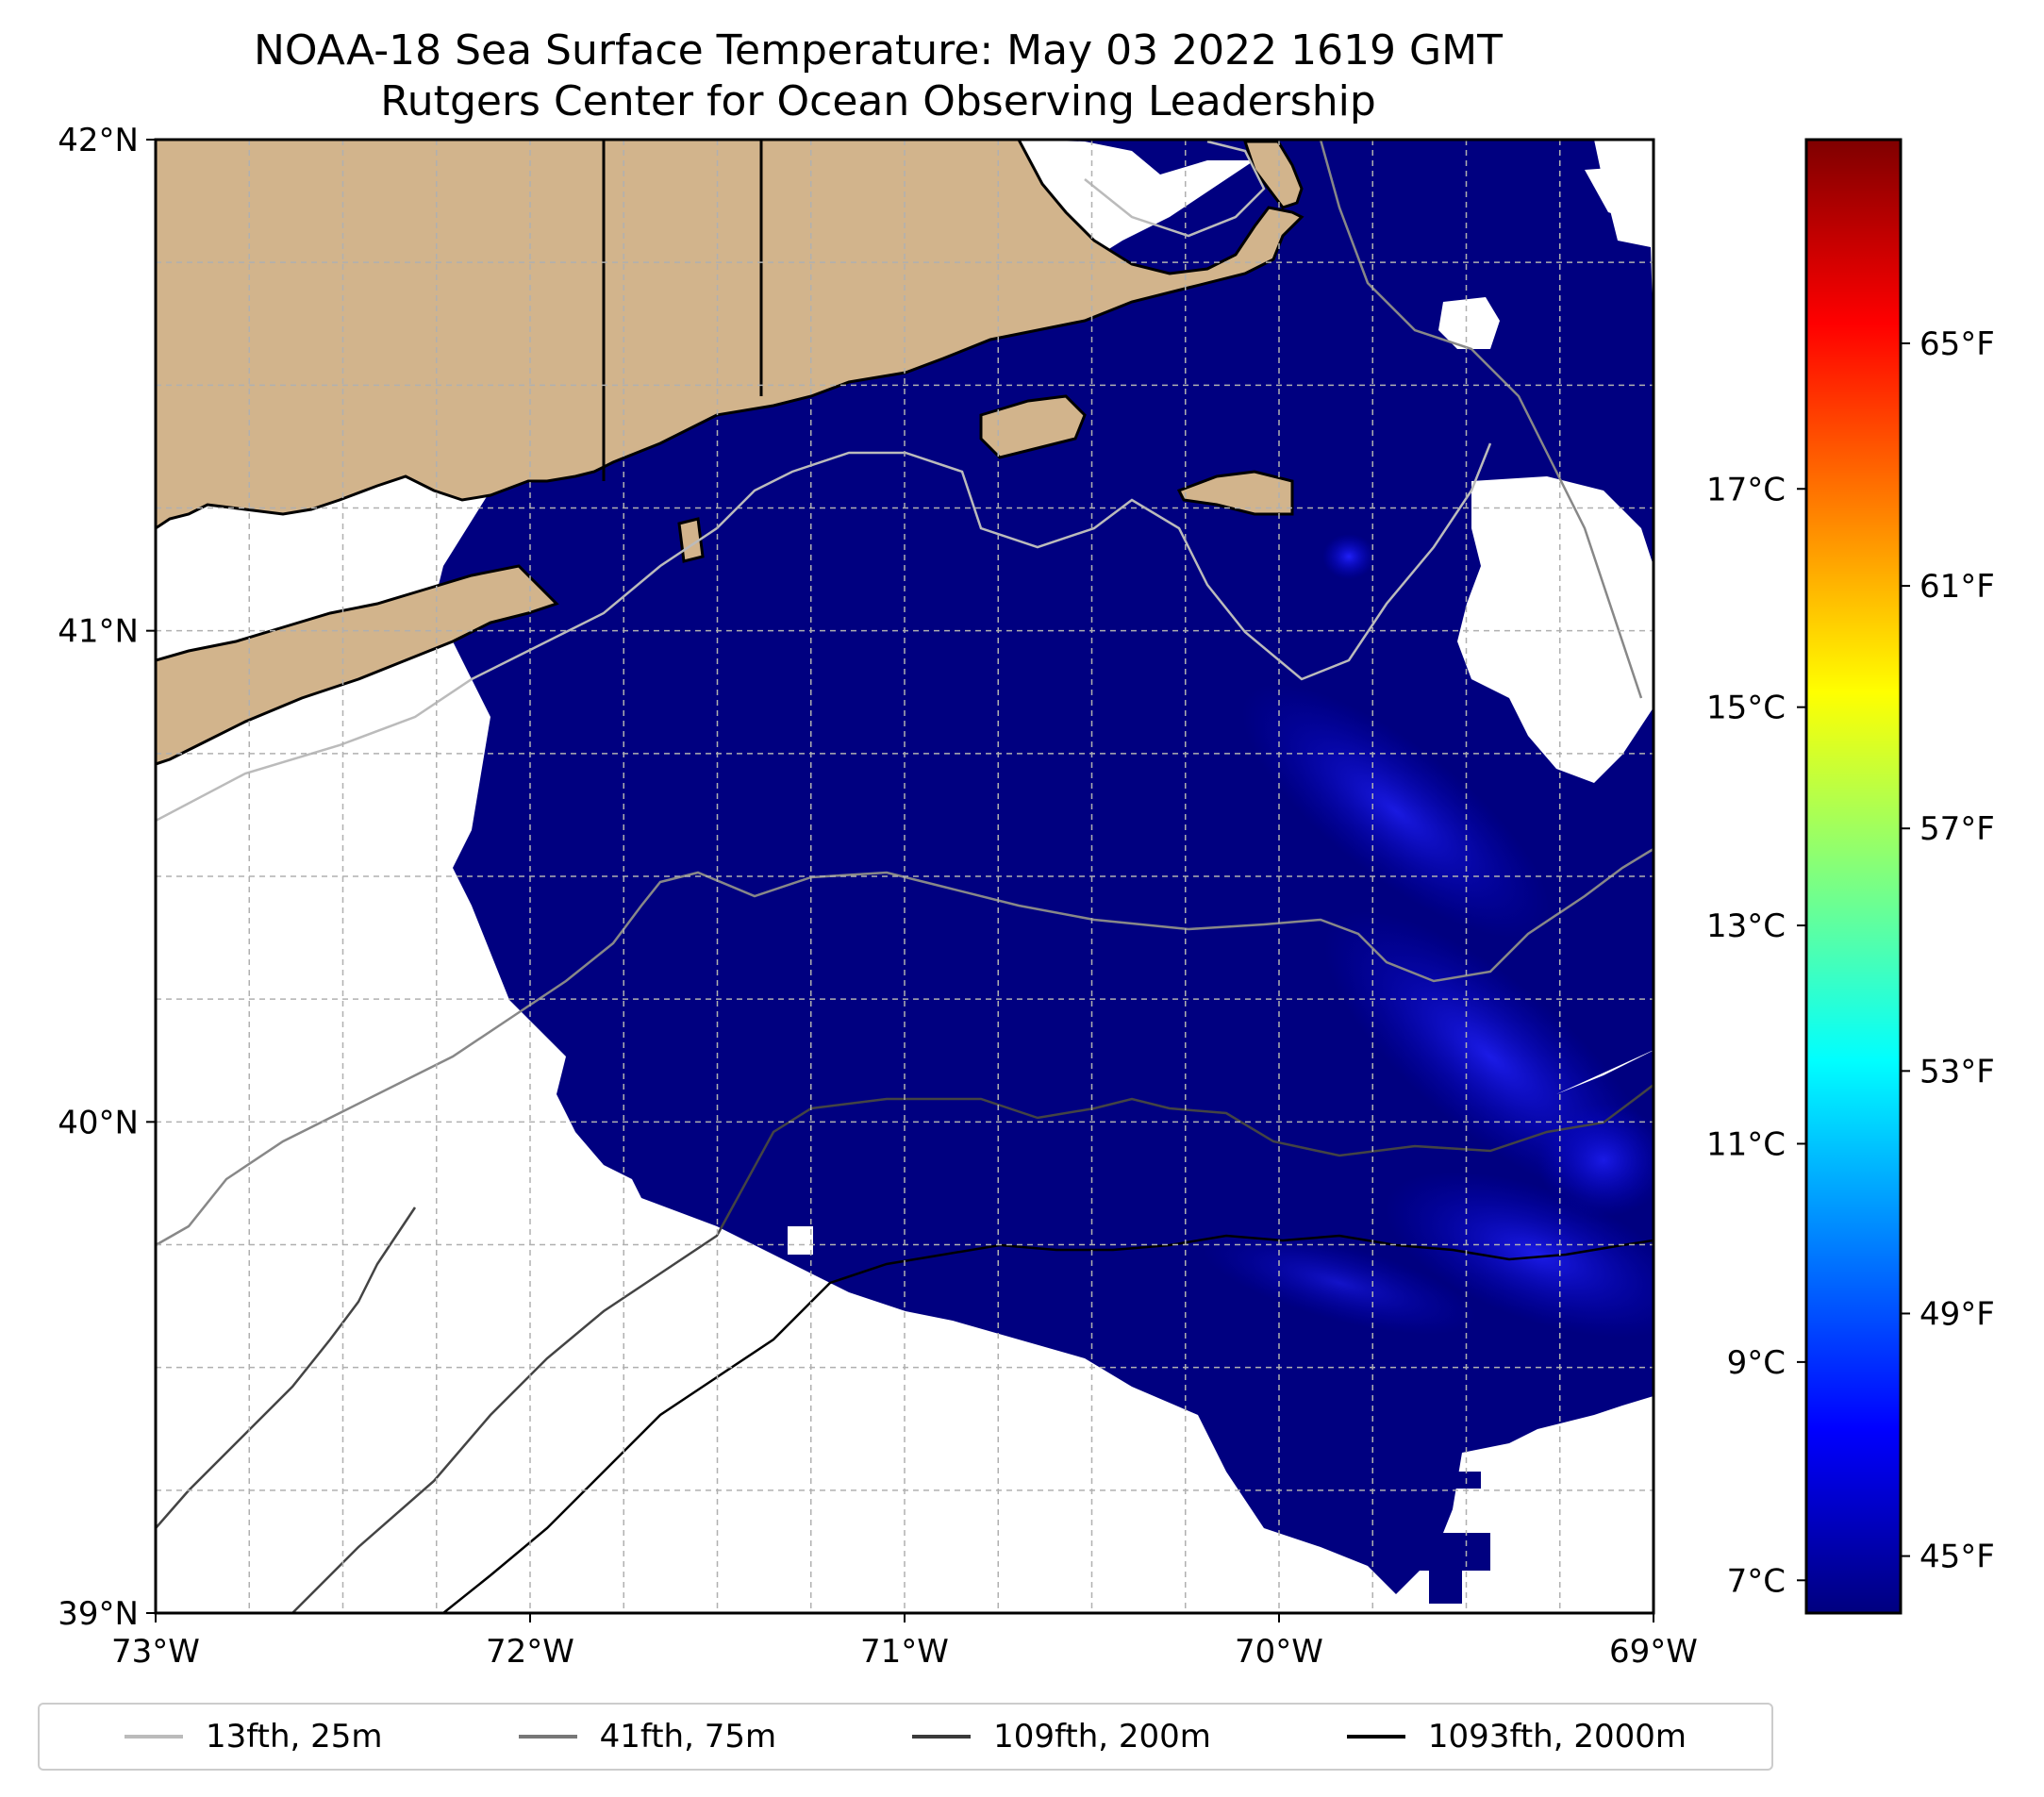  Describe the element at coordinates (1273, 174) in the screenshot. I see `cape-cod` at that location.